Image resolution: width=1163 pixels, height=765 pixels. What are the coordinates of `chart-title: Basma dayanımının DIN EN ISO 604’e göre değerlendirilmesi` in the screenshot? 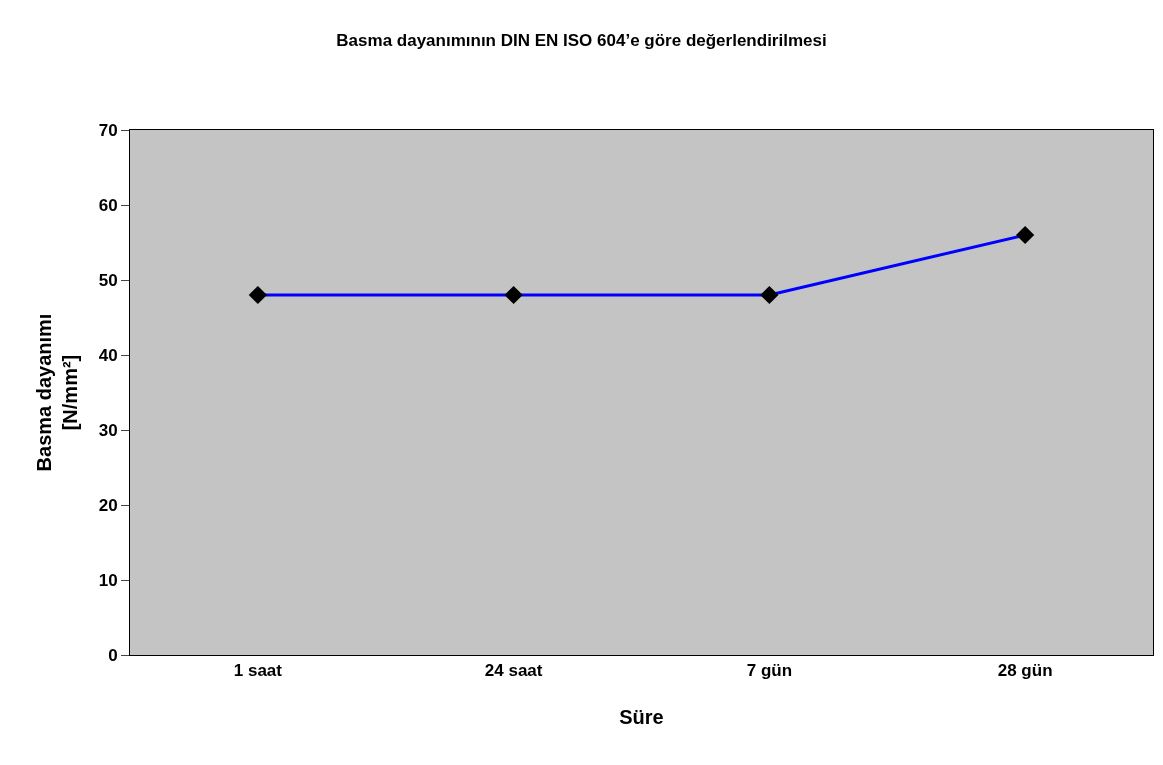 It's located at (581, 41).